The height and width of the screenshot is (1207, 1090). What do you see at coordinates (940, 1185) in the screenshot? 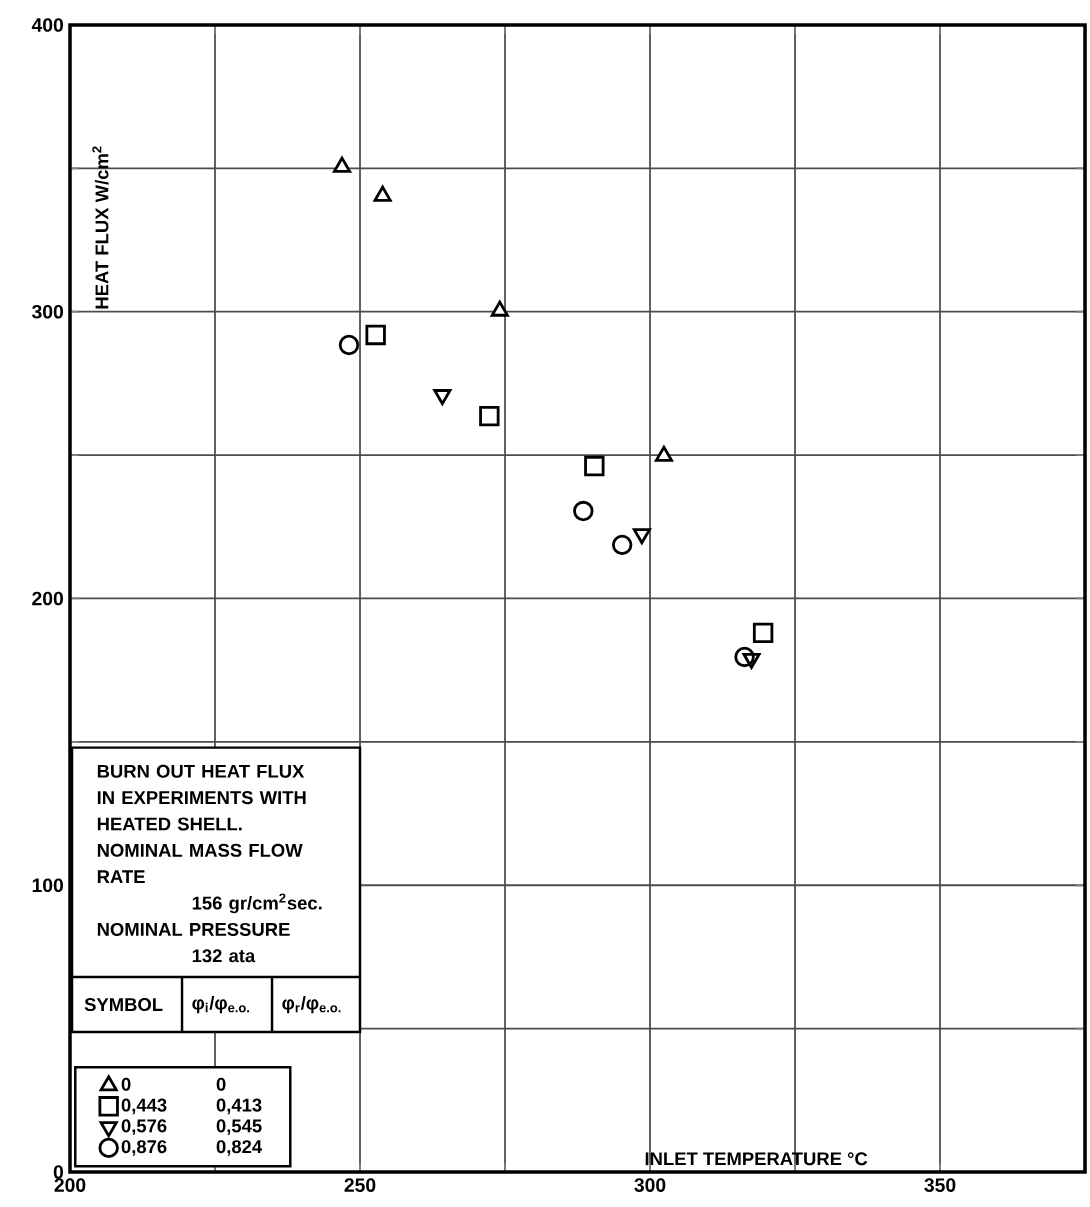
I see `x-tick-label: 350` at bounding box center [940, 1185].